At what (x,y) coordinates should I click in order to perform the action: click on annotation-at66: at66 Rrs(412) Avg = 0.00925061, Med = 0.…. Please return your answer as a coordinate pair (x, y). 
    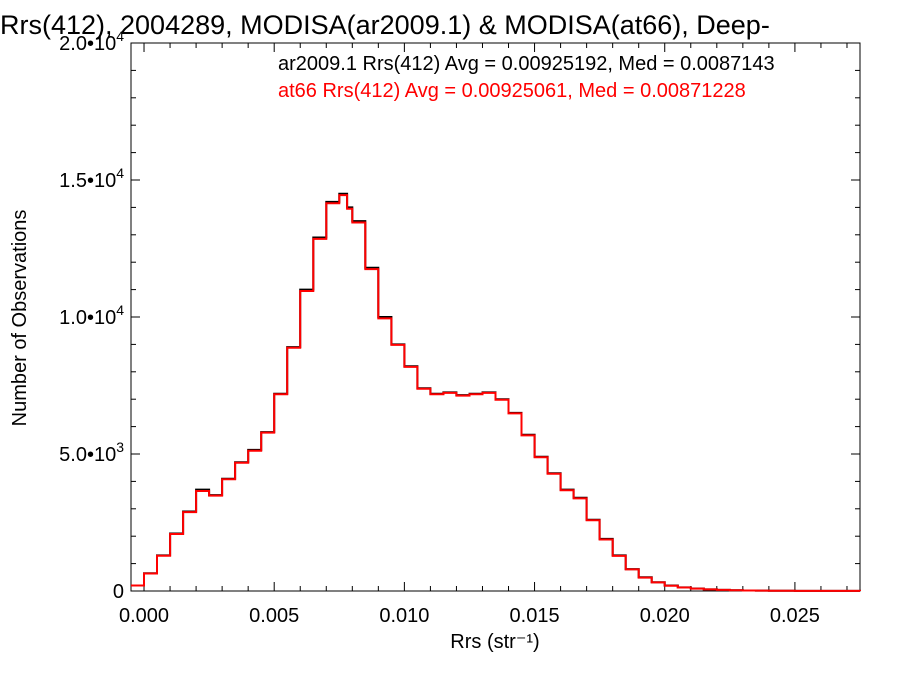
    Looking at the image, I should click on (512, 91).